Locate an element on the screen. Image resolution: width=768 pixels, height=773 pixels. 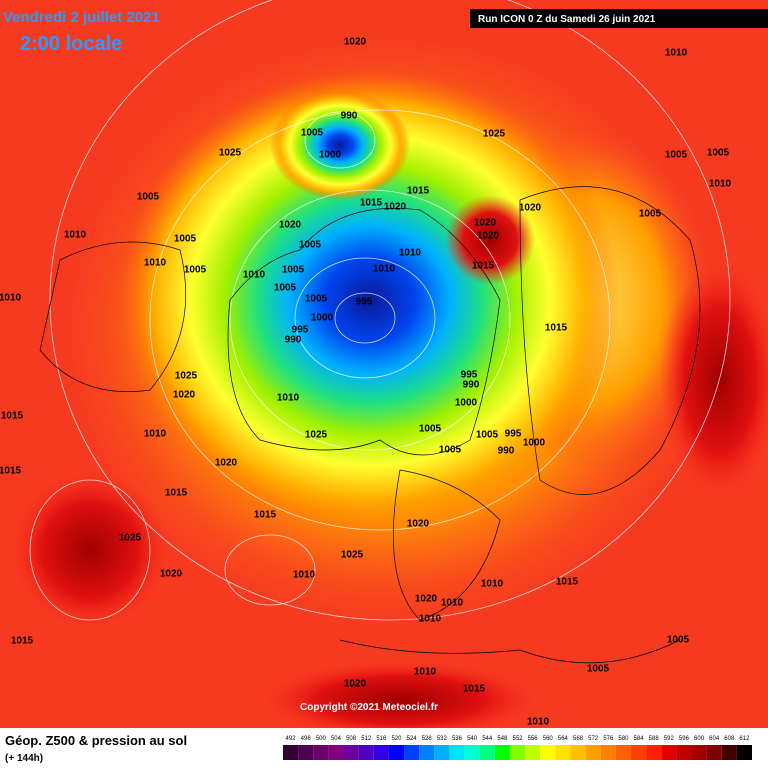
legend-label: 532 is located at coordinates (442, 739).